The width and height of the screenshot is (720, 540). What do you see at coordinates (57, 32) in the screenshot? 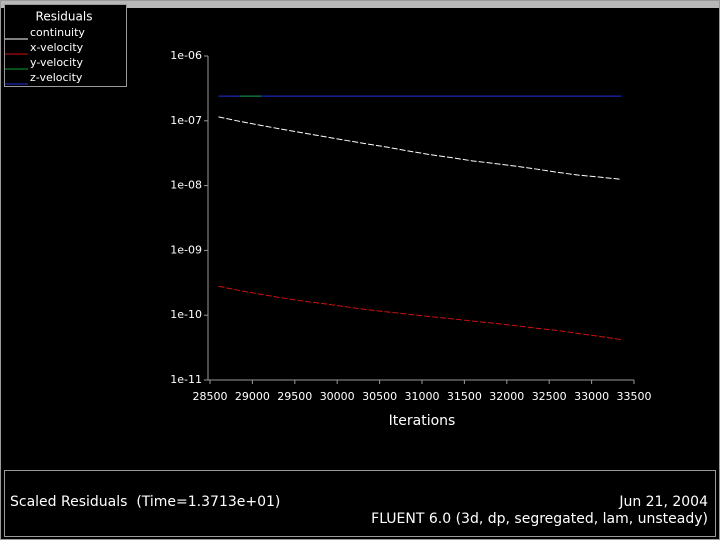
I see `legend-label: continuity` at bounding box center [57, 32].